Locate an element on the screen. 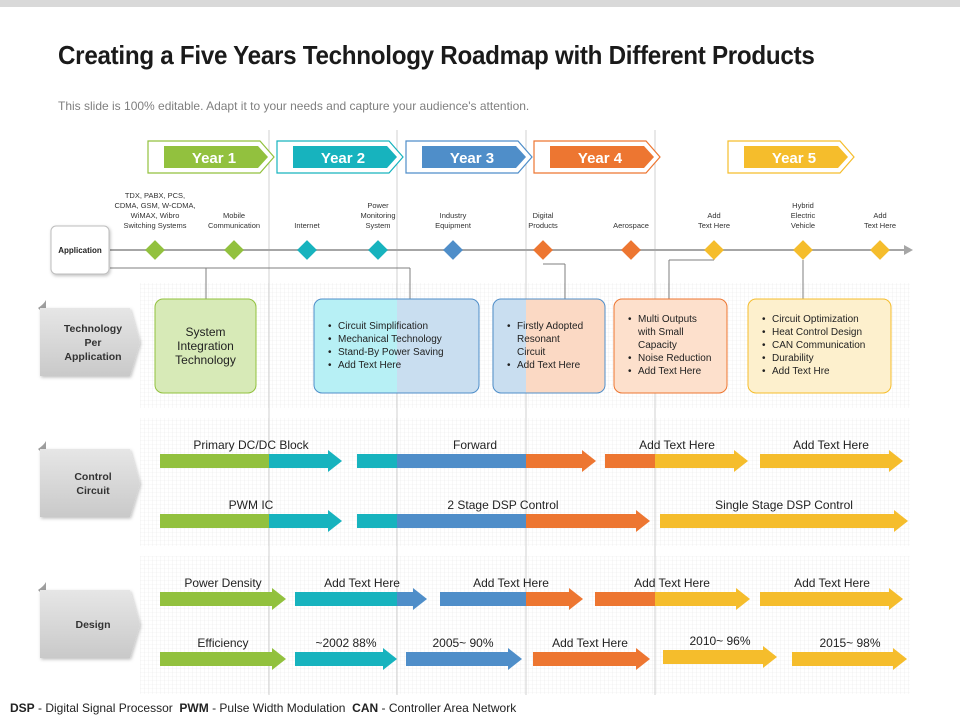 This screenshot has width=960, height=720. top-bar is located at coordinates (480, 3).